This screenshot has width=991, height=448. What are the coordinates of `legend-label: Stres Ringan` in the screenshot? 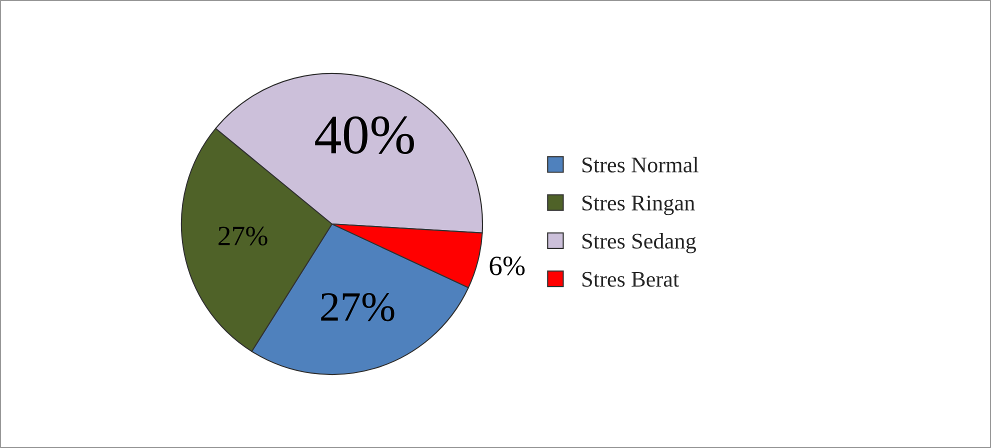 It's located at (638, 206).